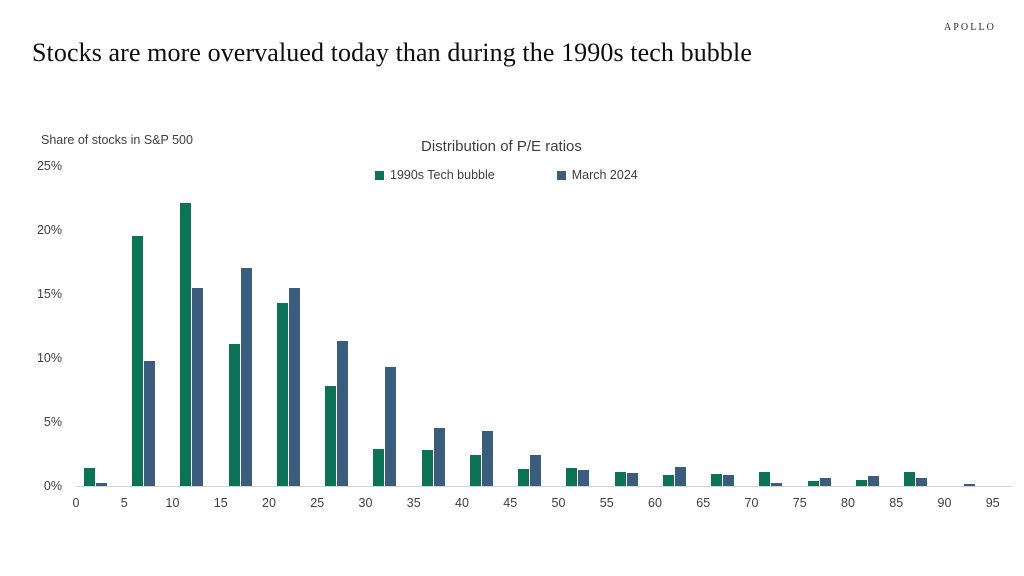  Describe the element at coordinates (606, 503) in the screenshot. I see `x-tick-label: 55` at that location.